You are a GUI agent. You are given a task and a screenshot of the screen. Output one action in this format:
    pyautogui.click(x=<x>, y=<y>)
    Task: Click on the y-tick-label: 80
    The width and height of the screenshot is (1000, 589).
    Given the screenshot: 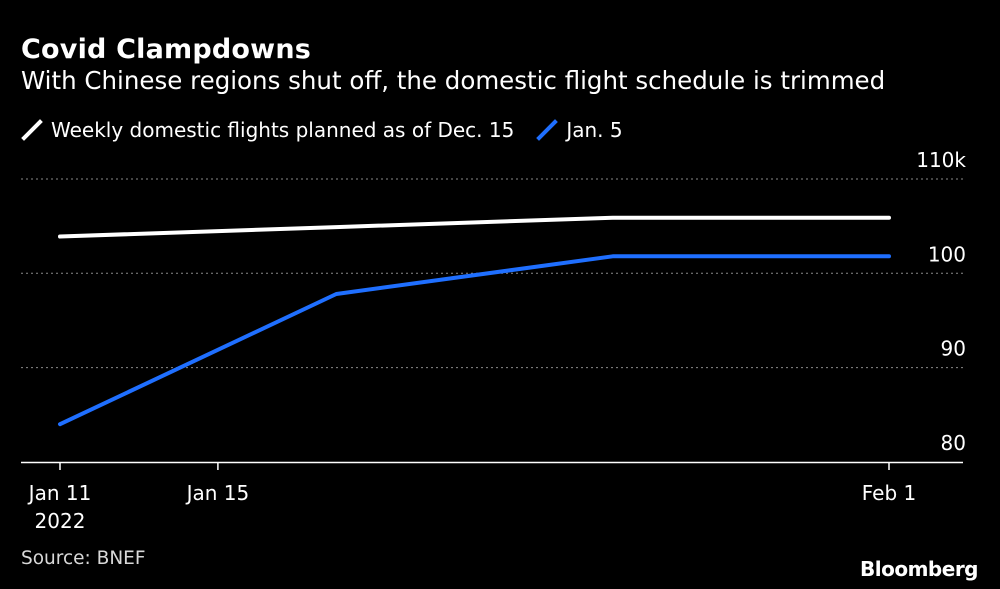 What is the action you would take?
    pyautogui.click(x=953, y=443)
    